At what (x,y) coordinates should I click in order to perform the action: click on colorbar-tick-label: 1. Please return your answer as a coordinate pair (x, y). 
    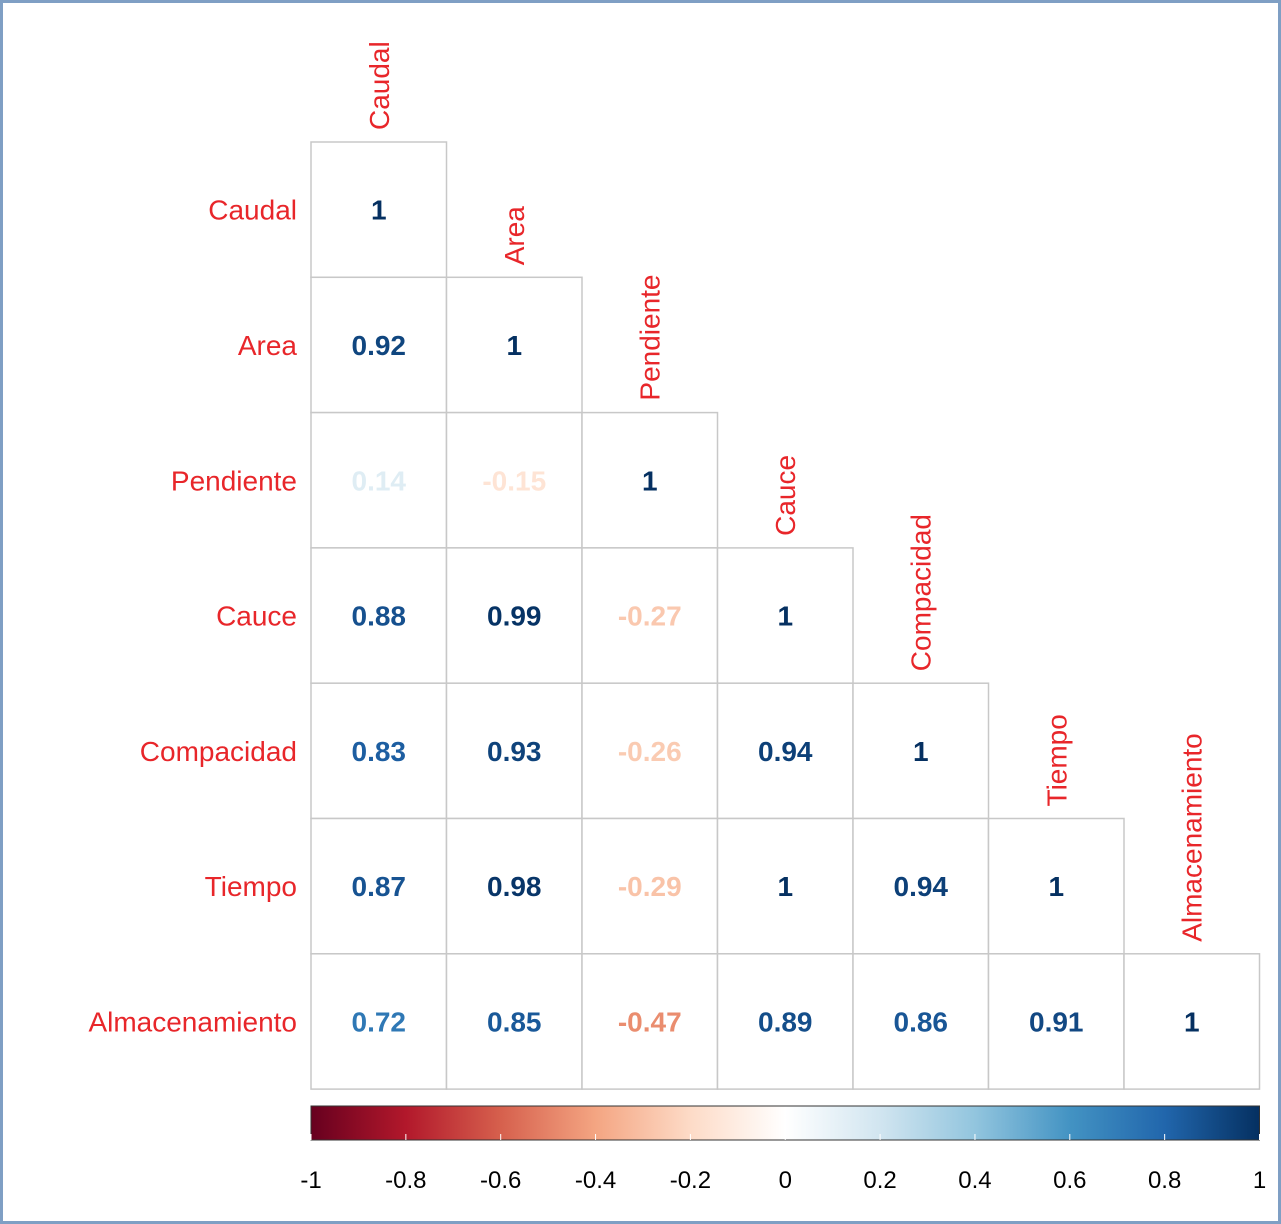
    Looking at the image, I should click on (1259, 1180).